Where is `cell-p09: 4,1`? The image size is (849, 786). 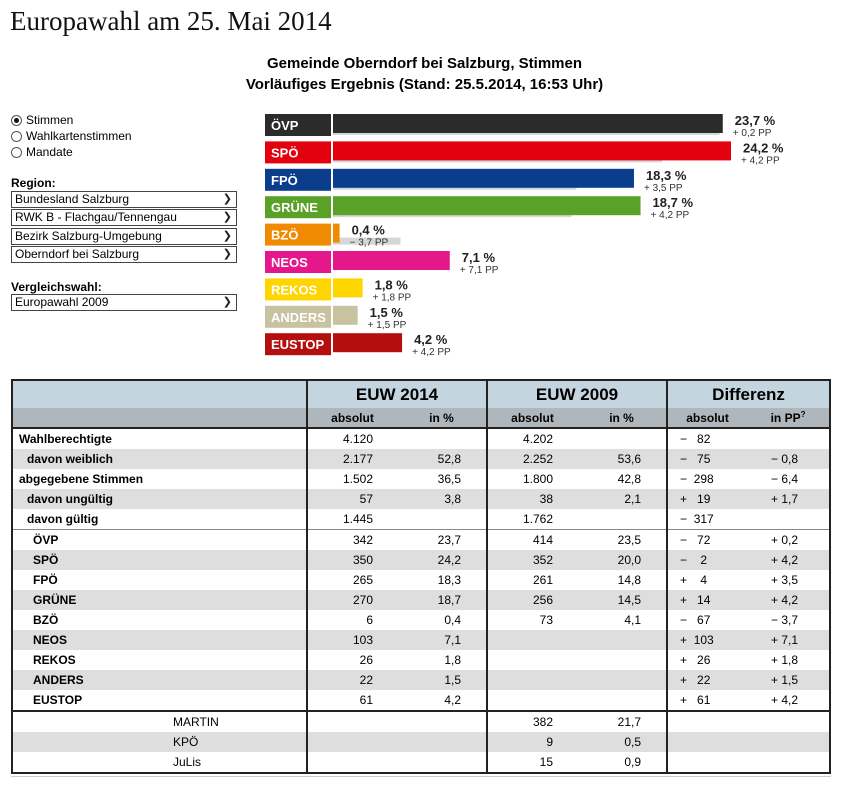 cell-p09: 4,1 is located at coordinates (633, 620).